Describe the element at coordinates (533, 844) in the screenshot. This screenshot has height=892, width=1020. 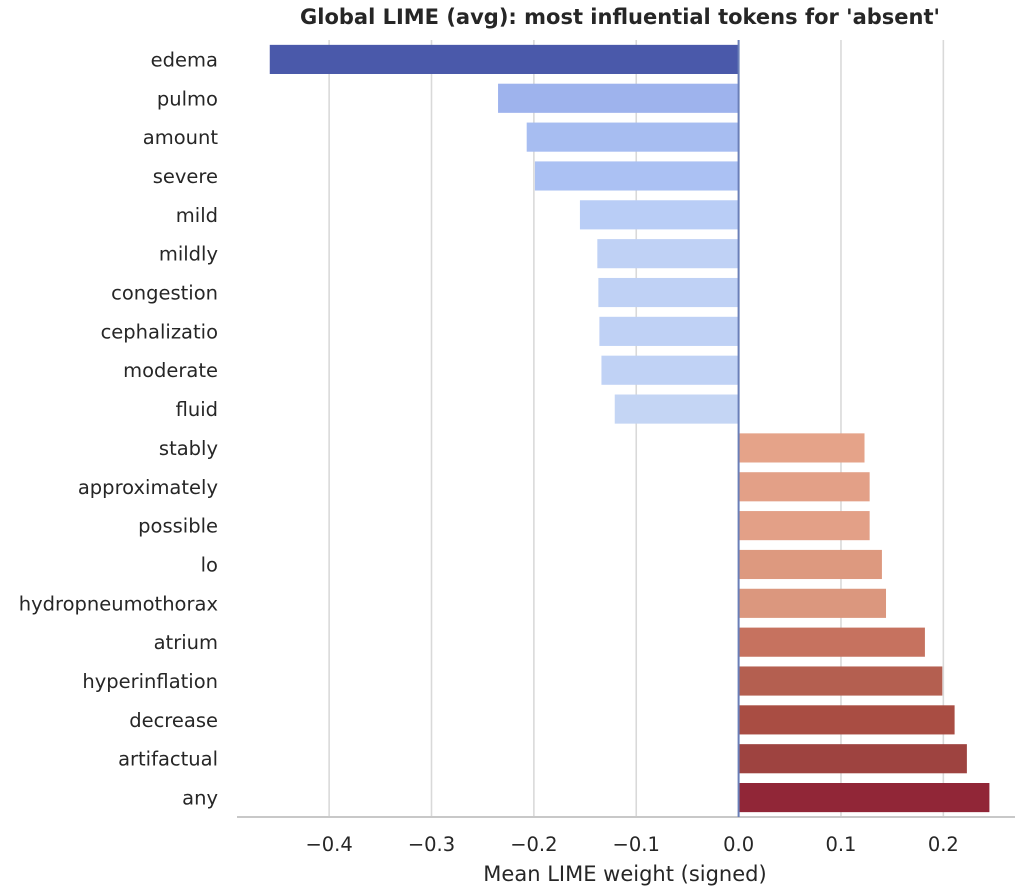
I see `x-tick-label: −0.2` at that location.